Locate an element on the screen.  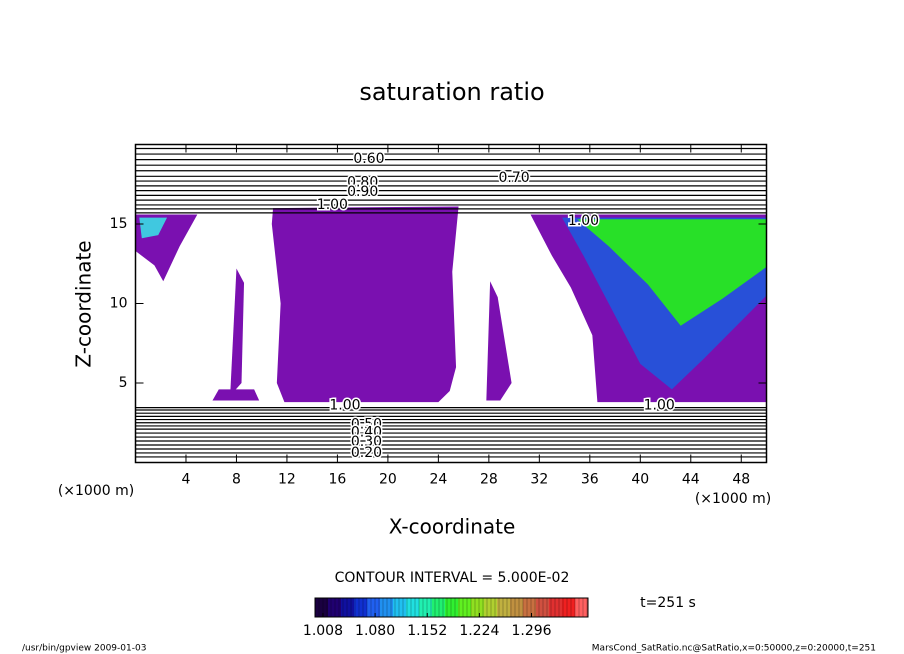
contour-label: 0.40 is located at coordinates (366, 432).